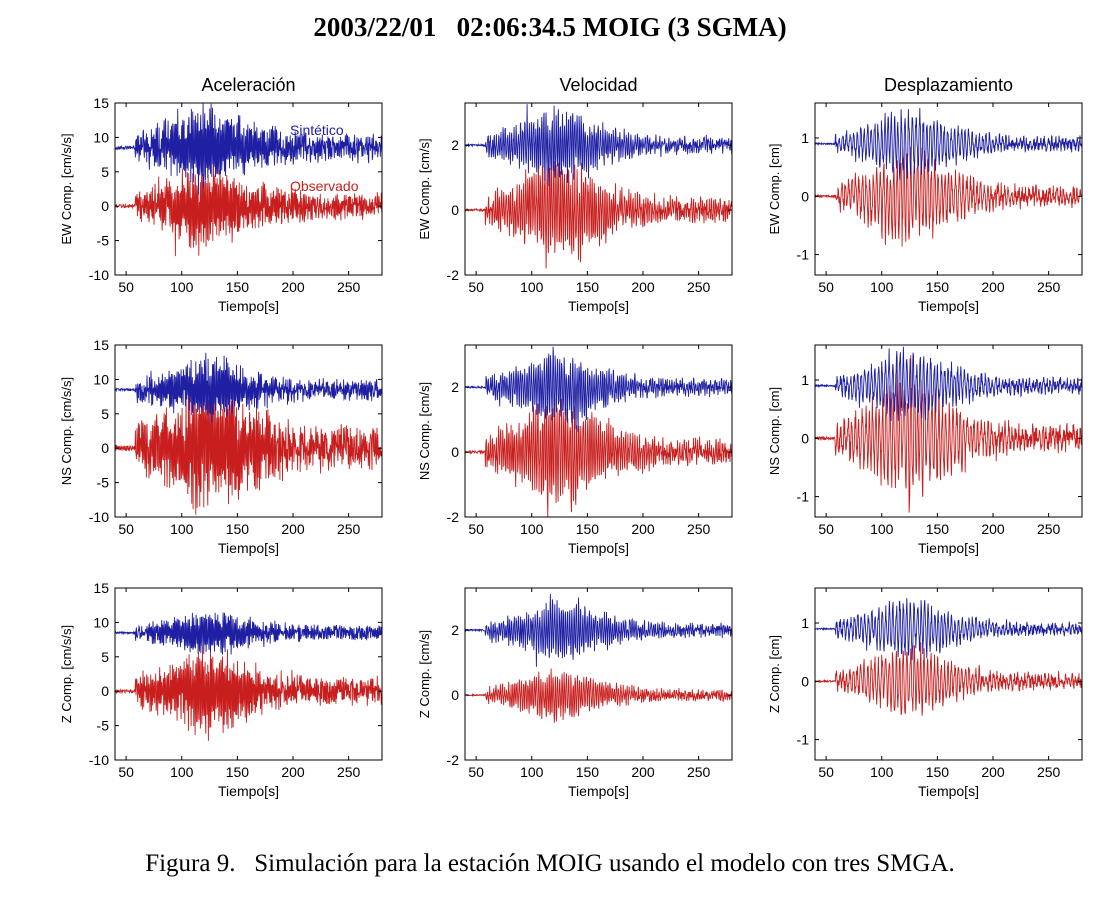 This screenshot has width=1100, height=901. What do you see at coordinates (324, 186) in the screenshot?
I see `legend-observado: Observado` at bounding box center [324, 186].